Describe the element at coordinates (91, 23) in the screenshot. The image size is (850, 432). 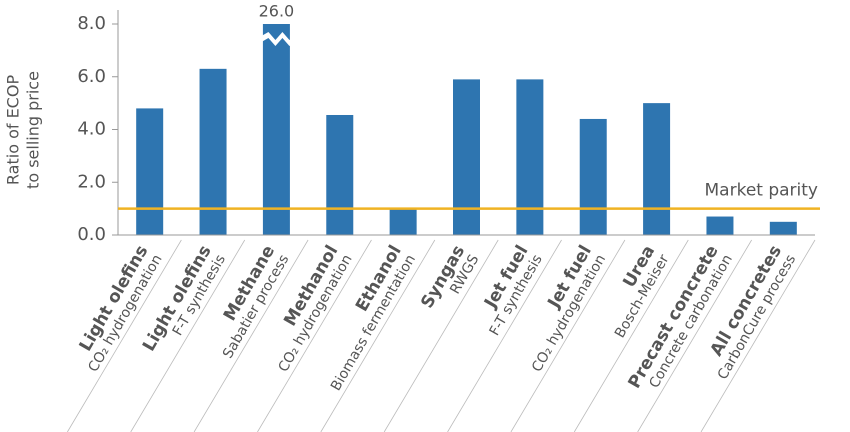
I see `y-tick-label: 8.0` at that location.